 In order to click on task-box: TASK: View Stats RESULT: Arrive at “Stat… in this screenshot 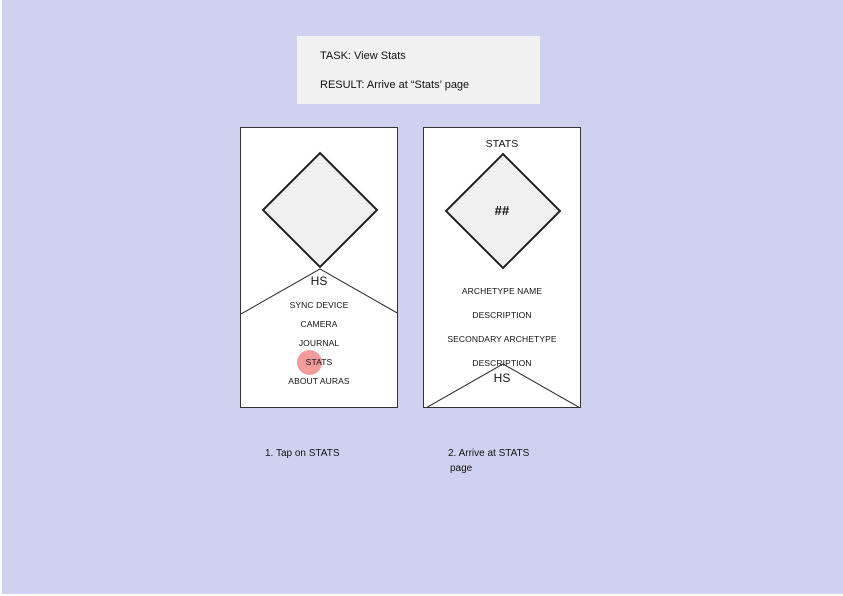, I will do `click(418, 70)`.